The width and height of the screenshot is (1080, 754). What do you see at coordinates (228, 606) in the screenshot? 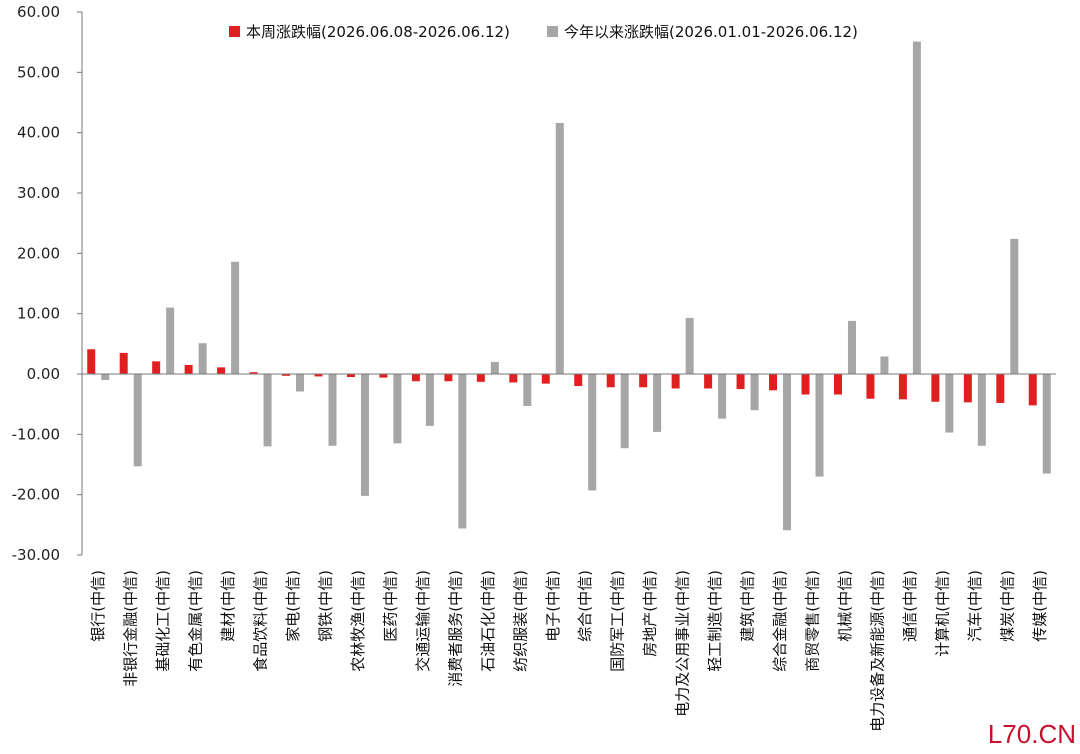
I see `category-label: 建材(中信)` at bounding box center [228, 606].